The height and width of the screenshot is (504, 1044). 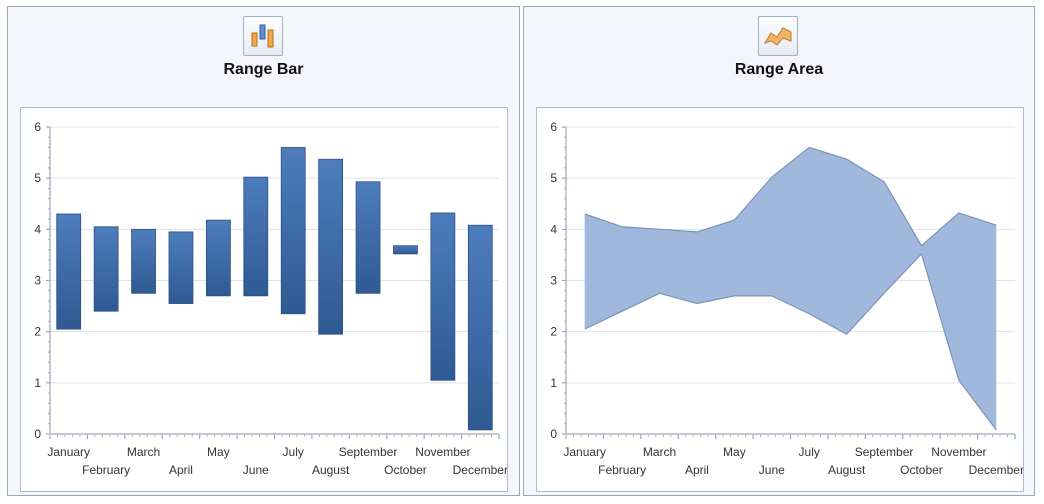 I want to click on range-area-icon, so click(x=778, y=36).